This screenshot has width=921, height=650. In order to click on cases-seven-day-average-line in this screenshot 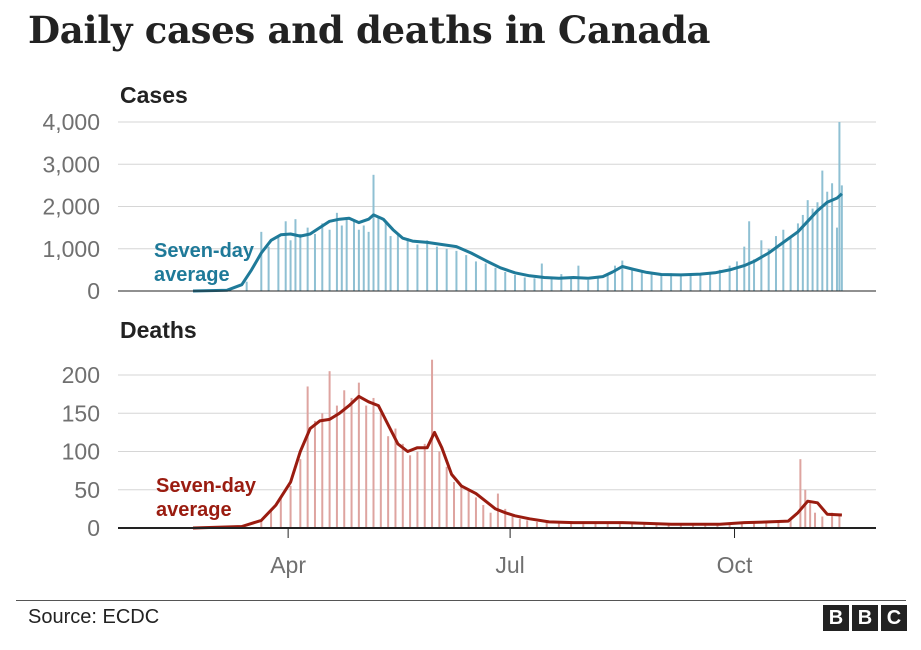, I will do `click(517, 242)`.